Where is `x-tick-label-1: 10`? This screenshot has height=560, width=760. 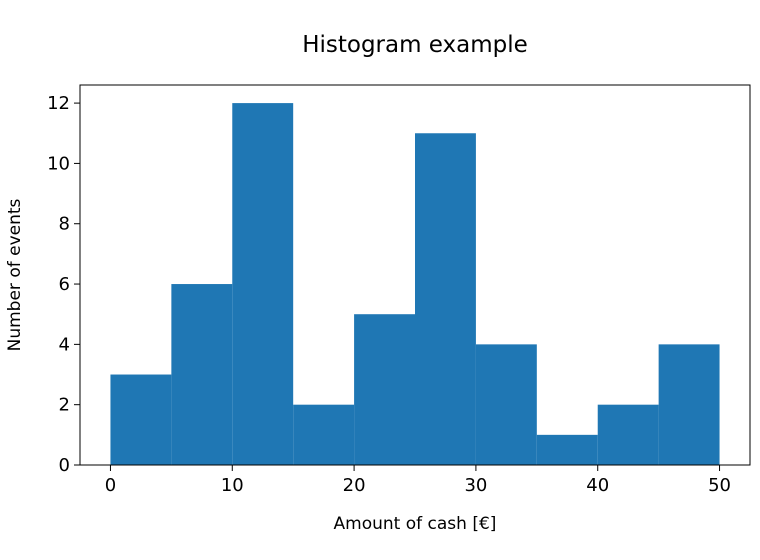 x-tick-label-1: 10 is located at coordinates (232, 485).